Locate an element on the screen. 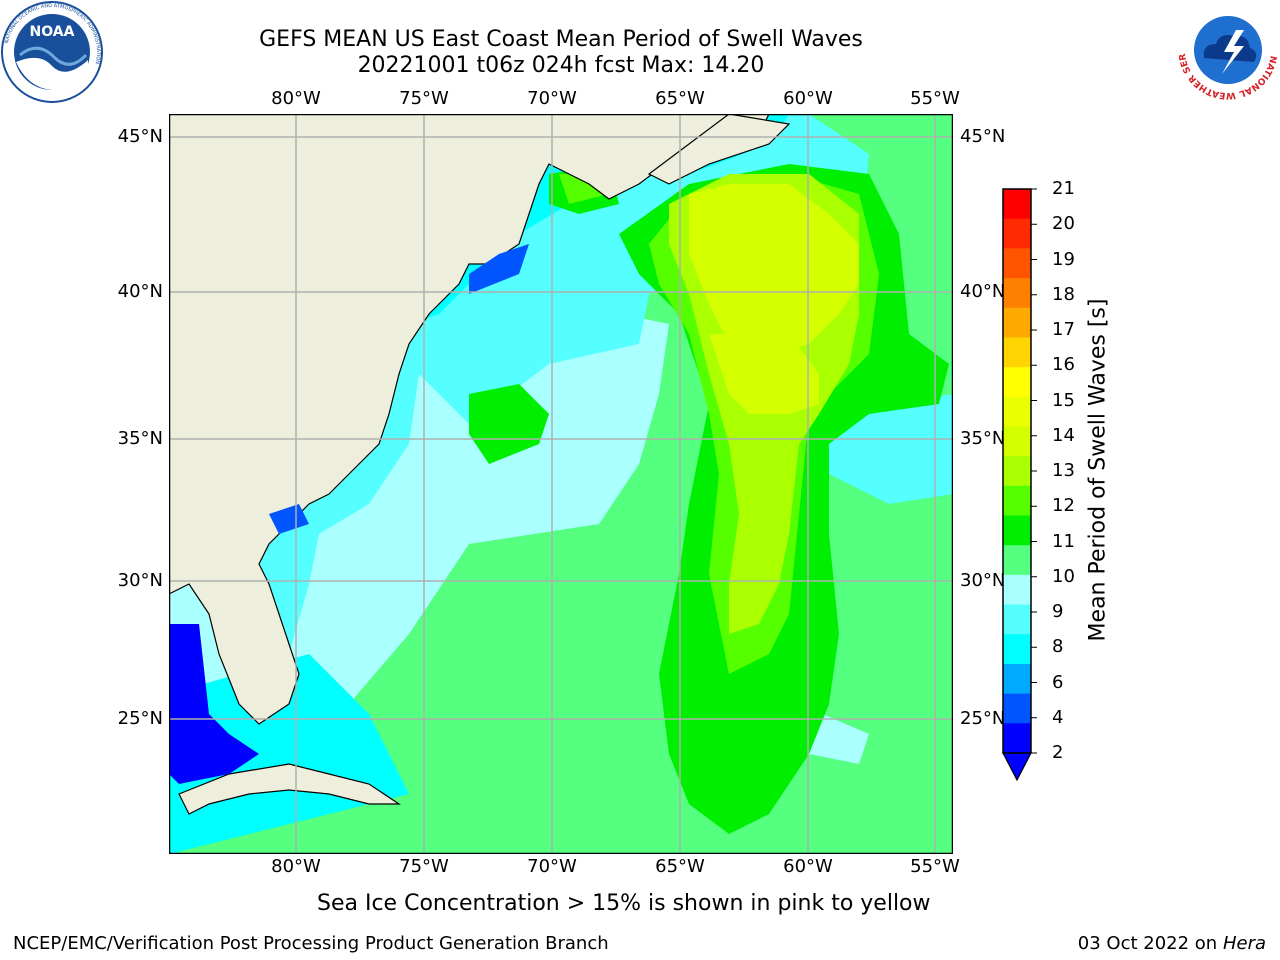  lat-label-left: 45°N is located at coordinates (140, 136).